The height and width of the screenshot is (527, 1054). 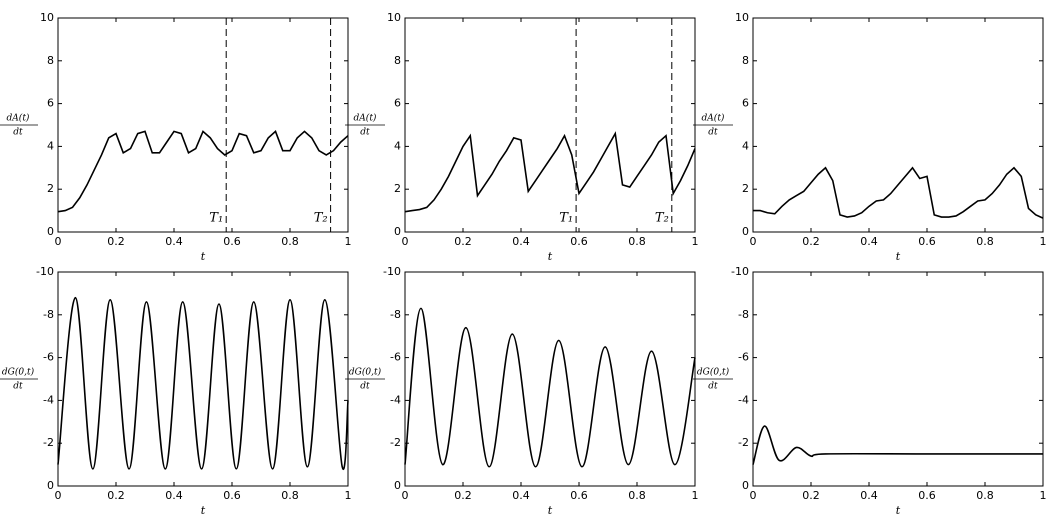 I want to click on marker-label: T₁, so click(x=566, y=218).